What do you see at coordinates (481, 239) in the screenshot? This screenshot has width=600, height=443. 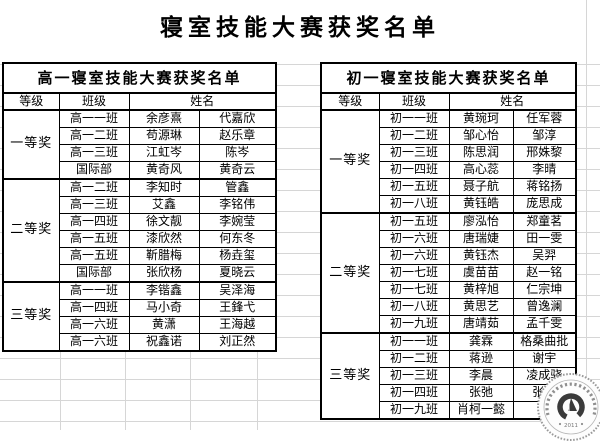 I see `name-cell: 唐瑞婕` at bounding box center [481, 239].